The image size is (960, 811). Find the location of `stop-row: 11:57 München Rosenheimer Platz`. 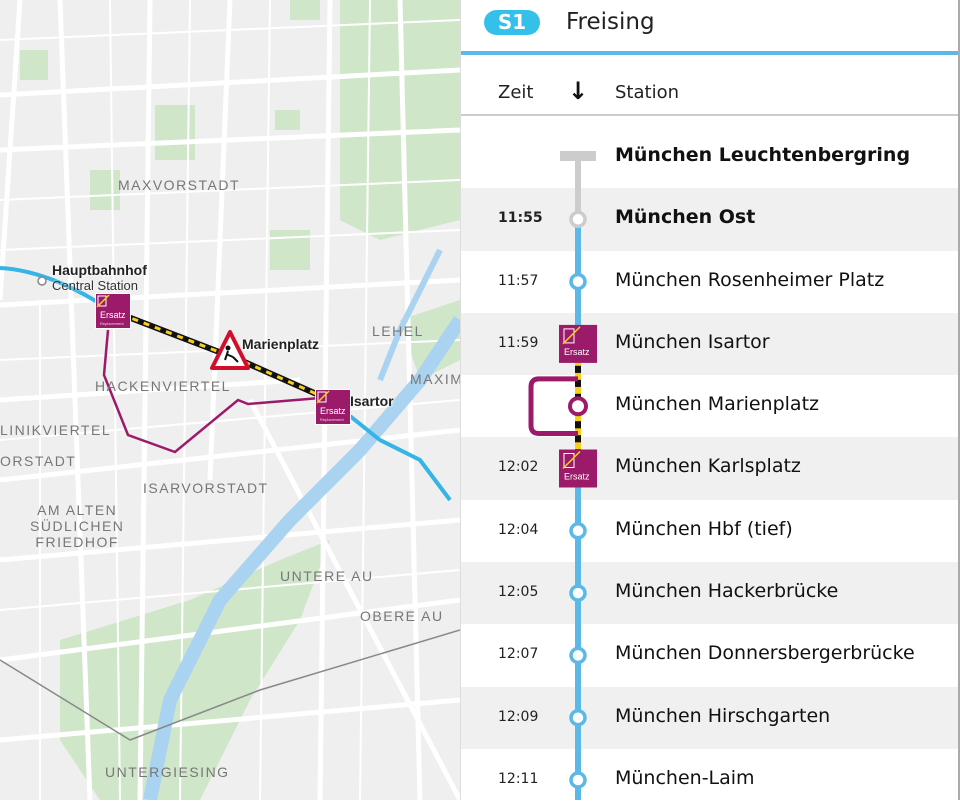

stop-row: 11:57 München Rosenheimer Platz is located at coordinates (709, 282).